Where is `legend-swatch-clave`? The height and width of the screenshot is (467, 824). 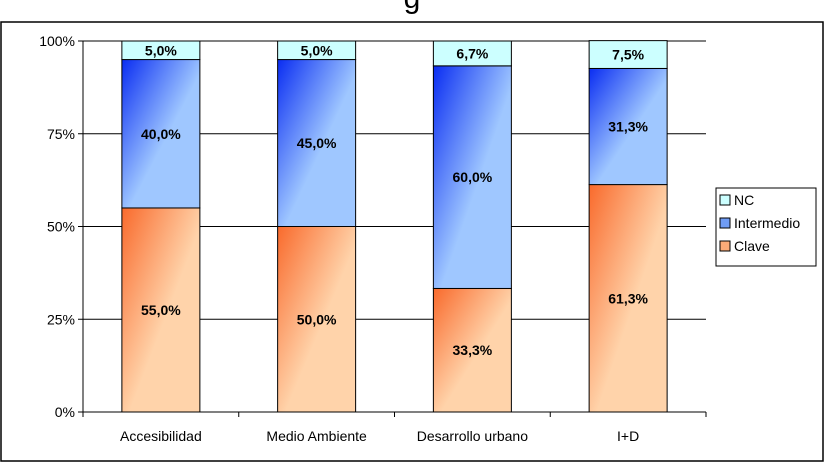 legend-swatch-clave is located at coordinates (725, 246).